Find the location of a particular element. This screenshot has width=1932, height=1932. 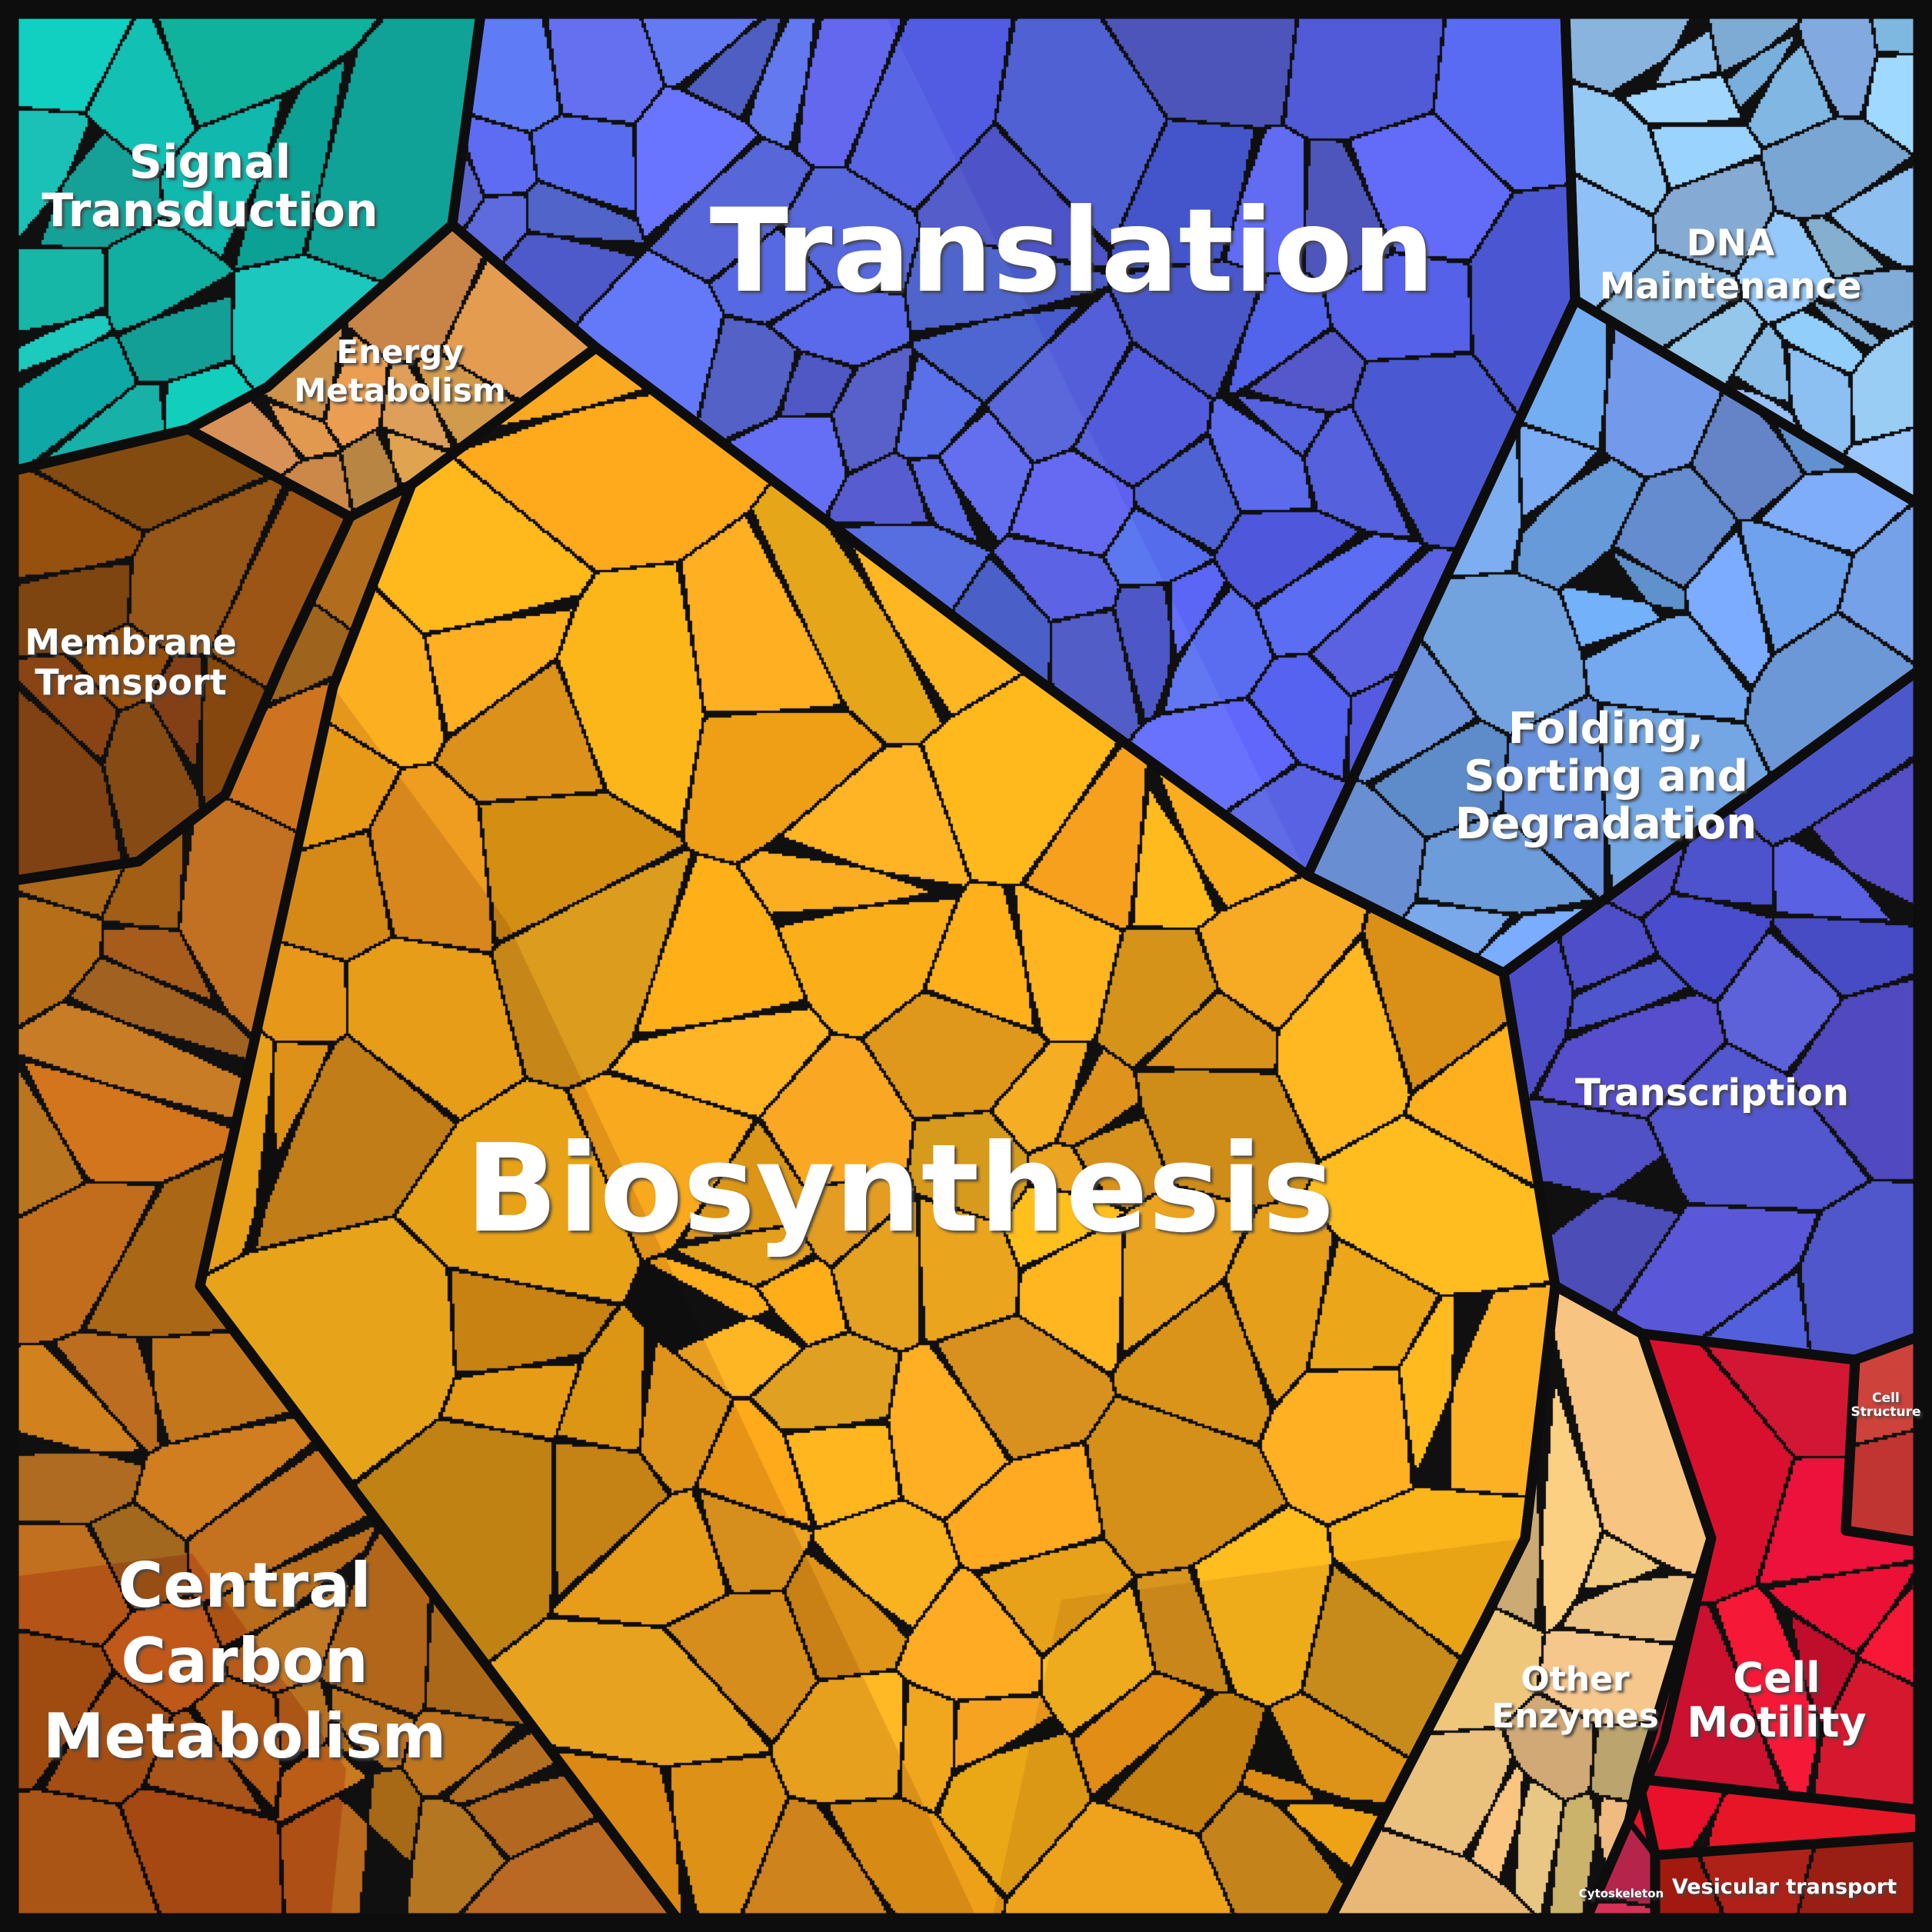

label-cell-motility-line1: Cell is located at coordinates (1776, 1678).